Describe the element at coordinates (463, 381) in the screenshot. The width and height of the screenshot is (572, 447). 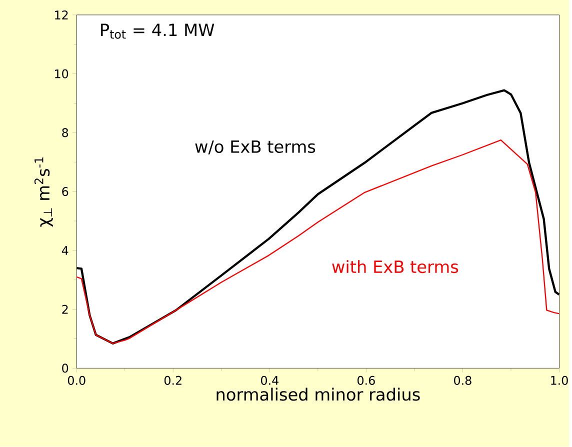
I see `x-tick-label: 0.8` at that location.